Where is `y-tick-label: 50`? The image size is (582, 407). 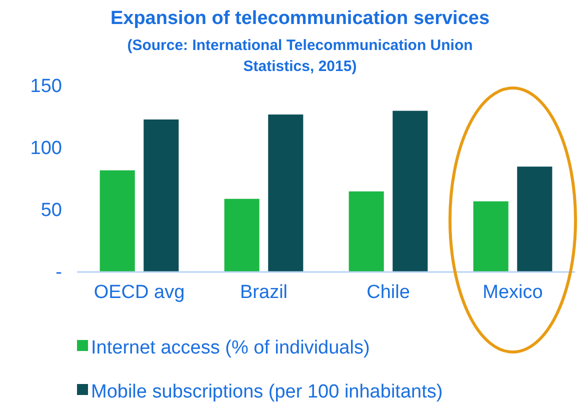
y-tick-label: 50 is located at coordinates (51, 211).